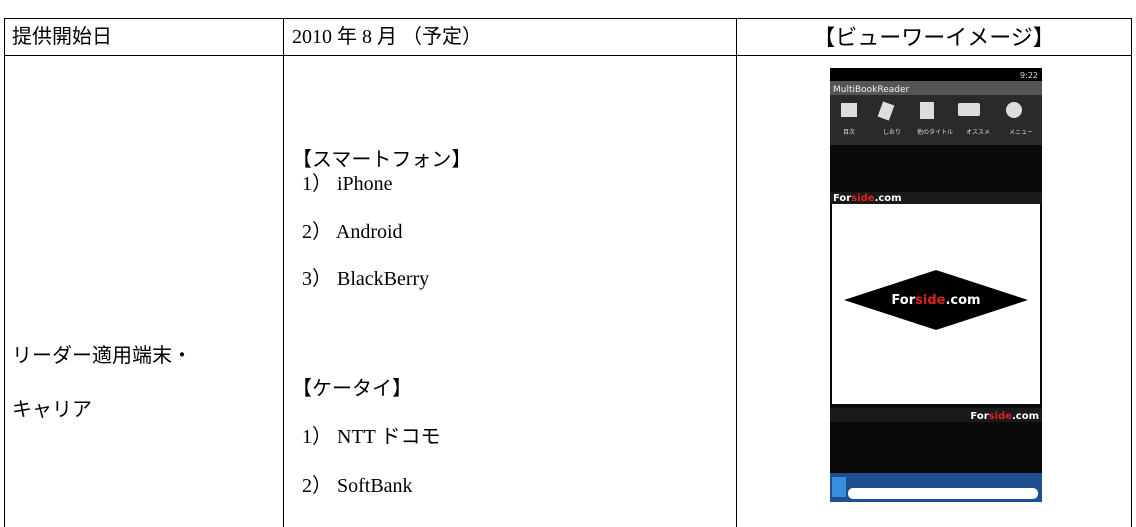 The image size is (1136, 527). I want to click on search-field, so click(943, 493).